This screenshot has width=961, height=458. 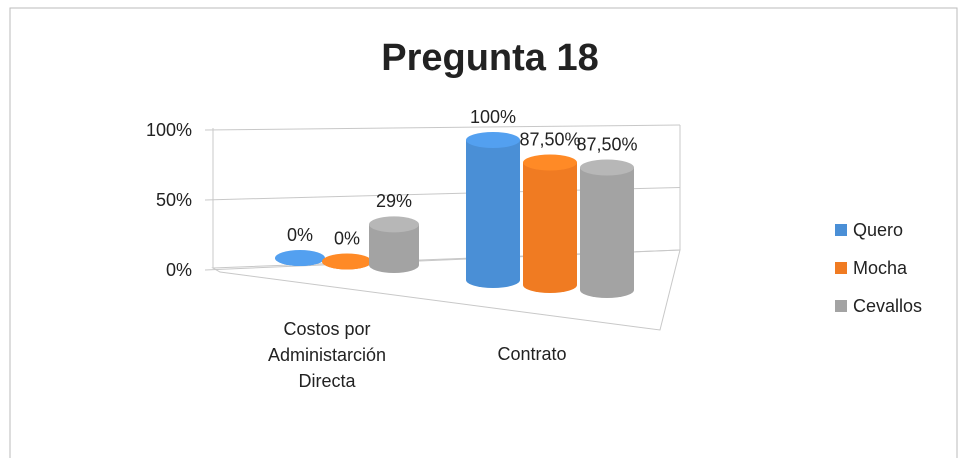 What do you see at coordinates (532, 354) in the screenshot?
I see `x-tick-label: Contrato` at bounding box center [532, 354].